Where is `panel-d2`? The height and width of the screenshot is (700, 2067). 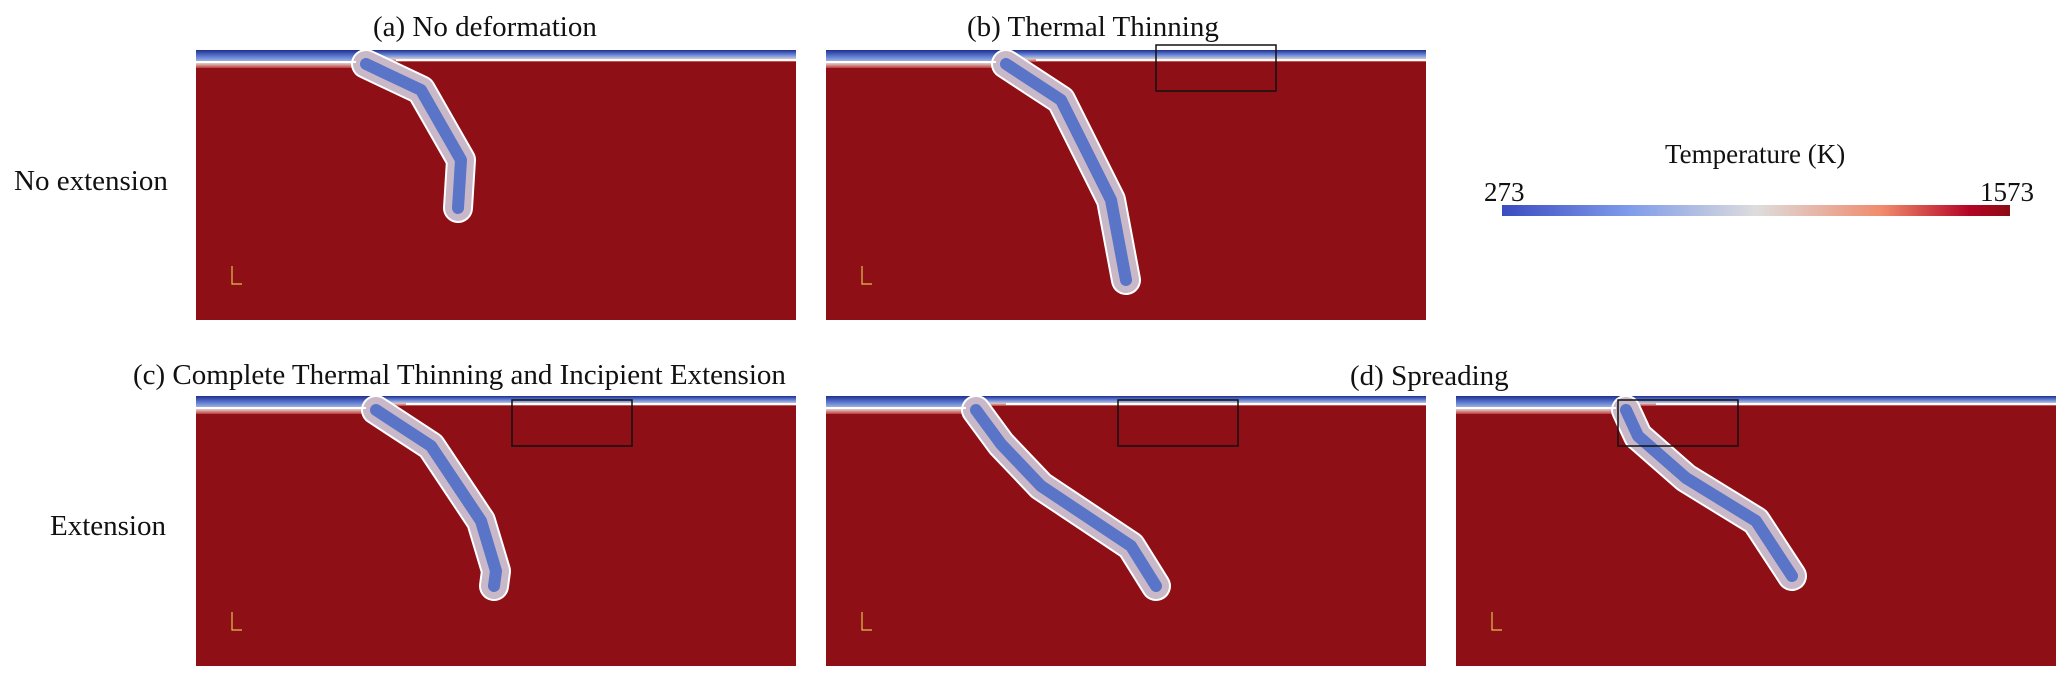 panel-d2 is located at coordinates (1756, 530).